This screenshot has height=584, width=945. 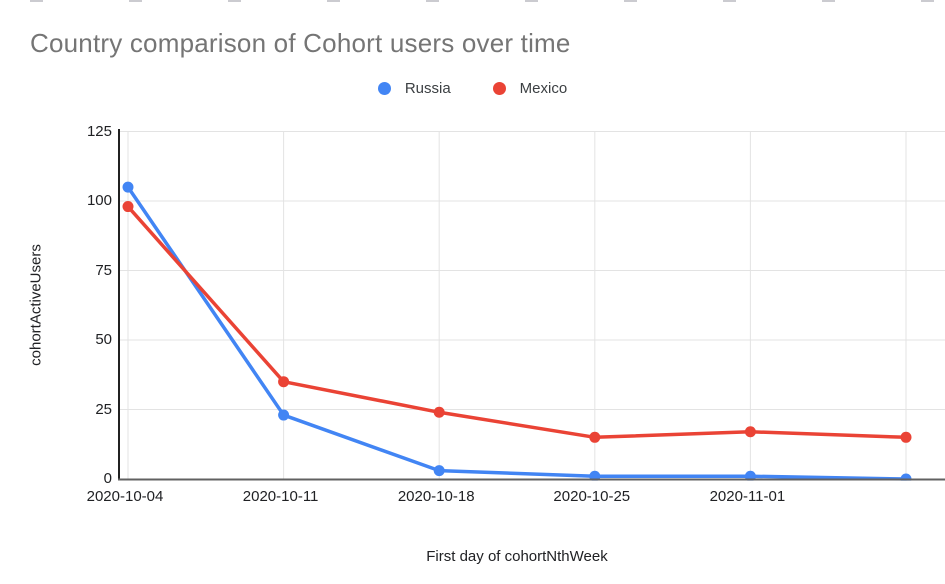 I want to click on legend-dot-mexico, so click(x=499, y=88).